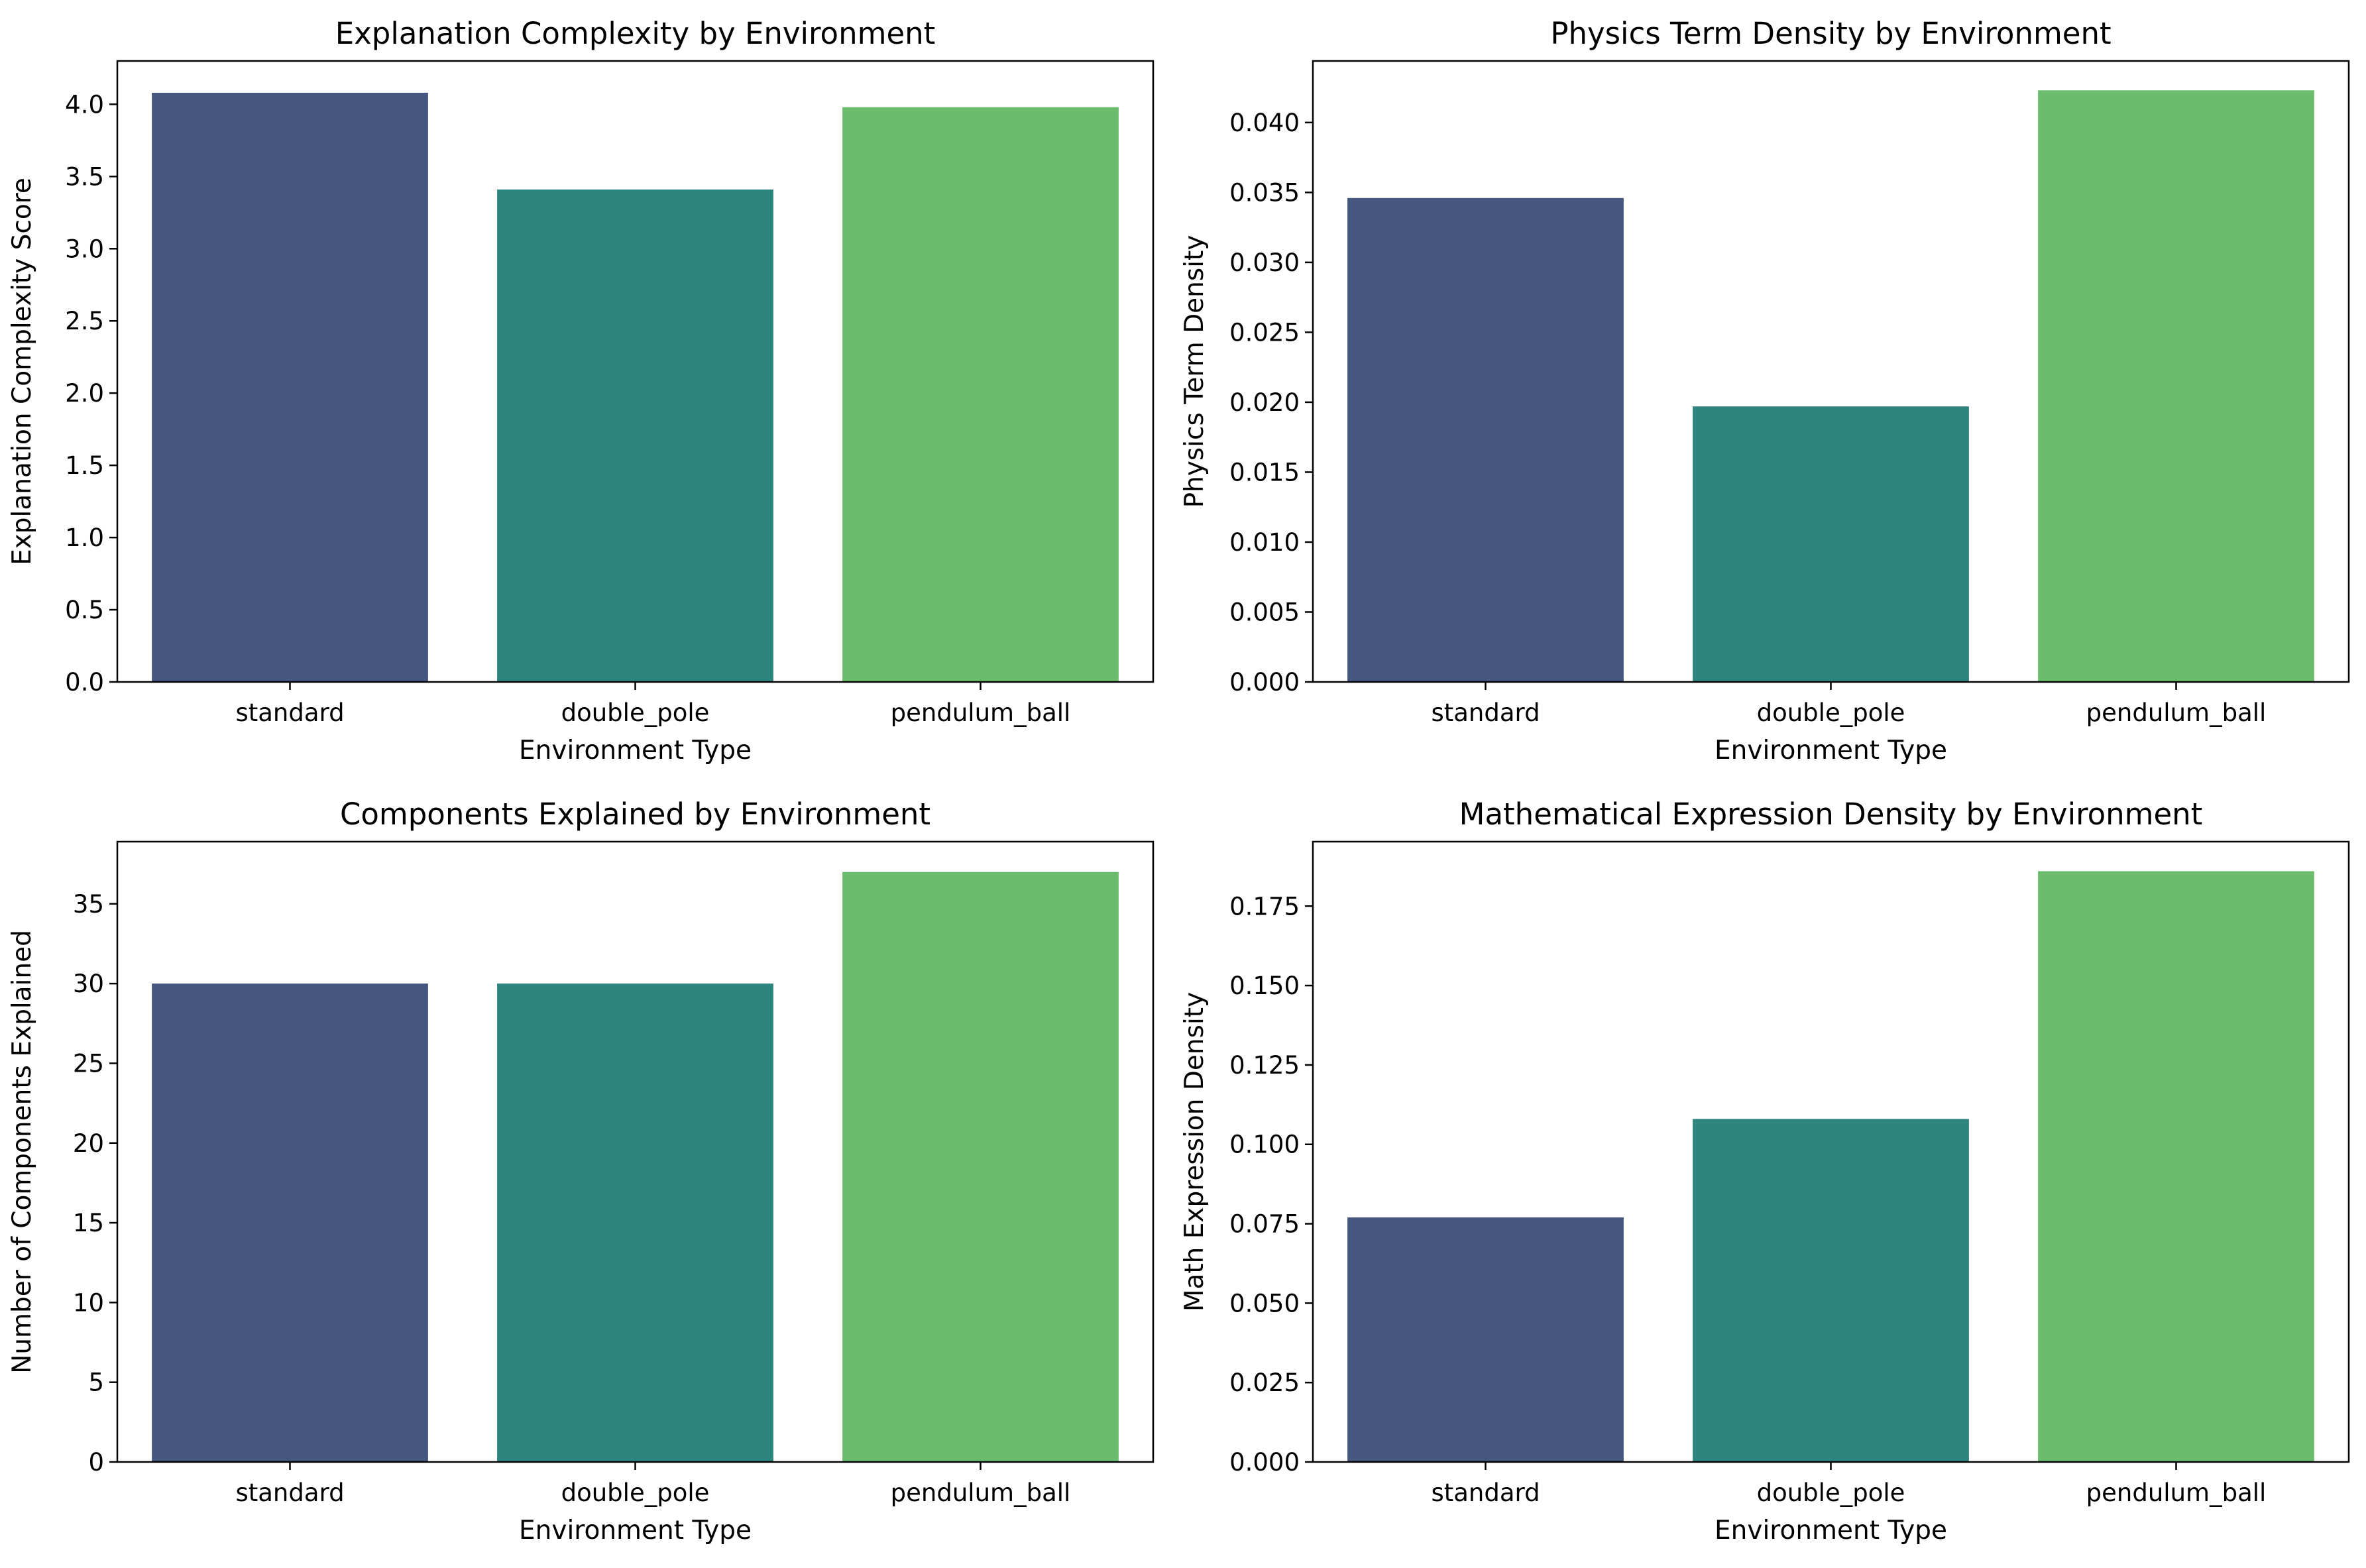 This screenshot has height=1568, width=2366. What do you see at coordinates (84, 466) in the screenshot?
I see `y-tick-label: 1.5` at bounding box center [84, 466].